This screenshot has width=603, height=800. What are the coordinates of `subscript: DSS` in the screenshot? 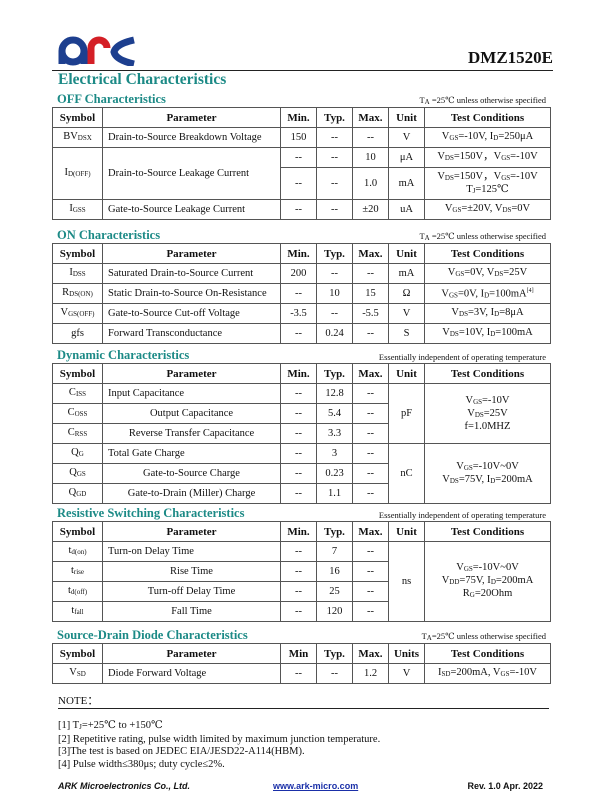 It's located at (79, 274).